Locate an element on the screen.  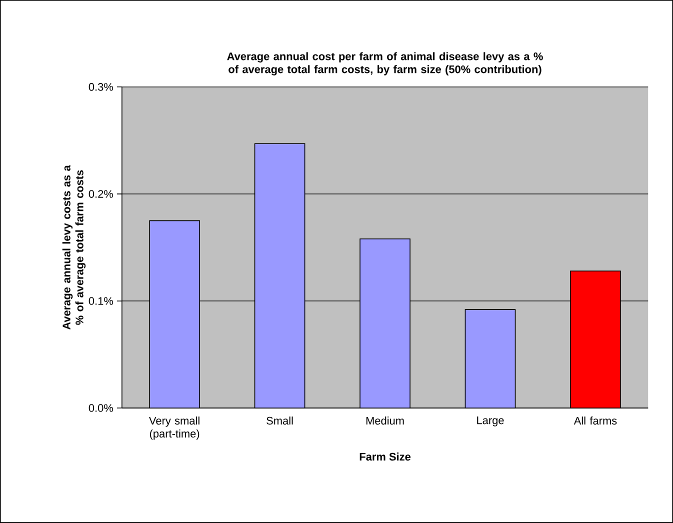
x-tick-label: All farms is located at coordinates (595, 420).